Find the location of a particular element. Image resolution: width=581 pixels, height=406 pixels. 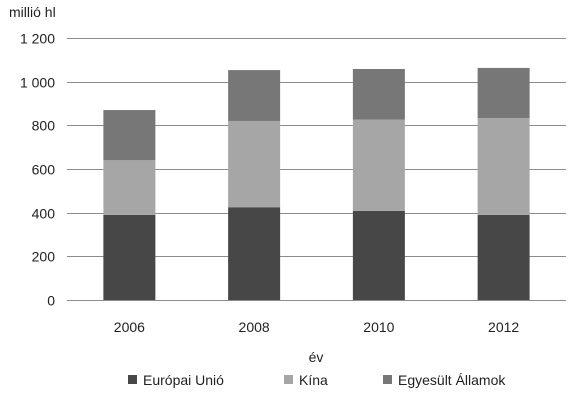

x-tick-label: 2012 is located at coordinates (503, 327).